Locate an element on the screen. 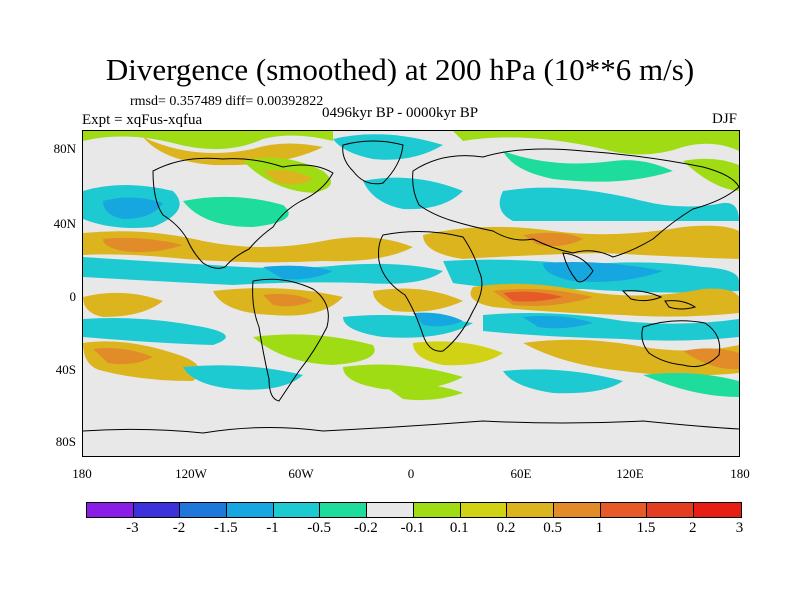 This screenshot has width=800, height=600. colorbar is located at coordinates (414, 510).